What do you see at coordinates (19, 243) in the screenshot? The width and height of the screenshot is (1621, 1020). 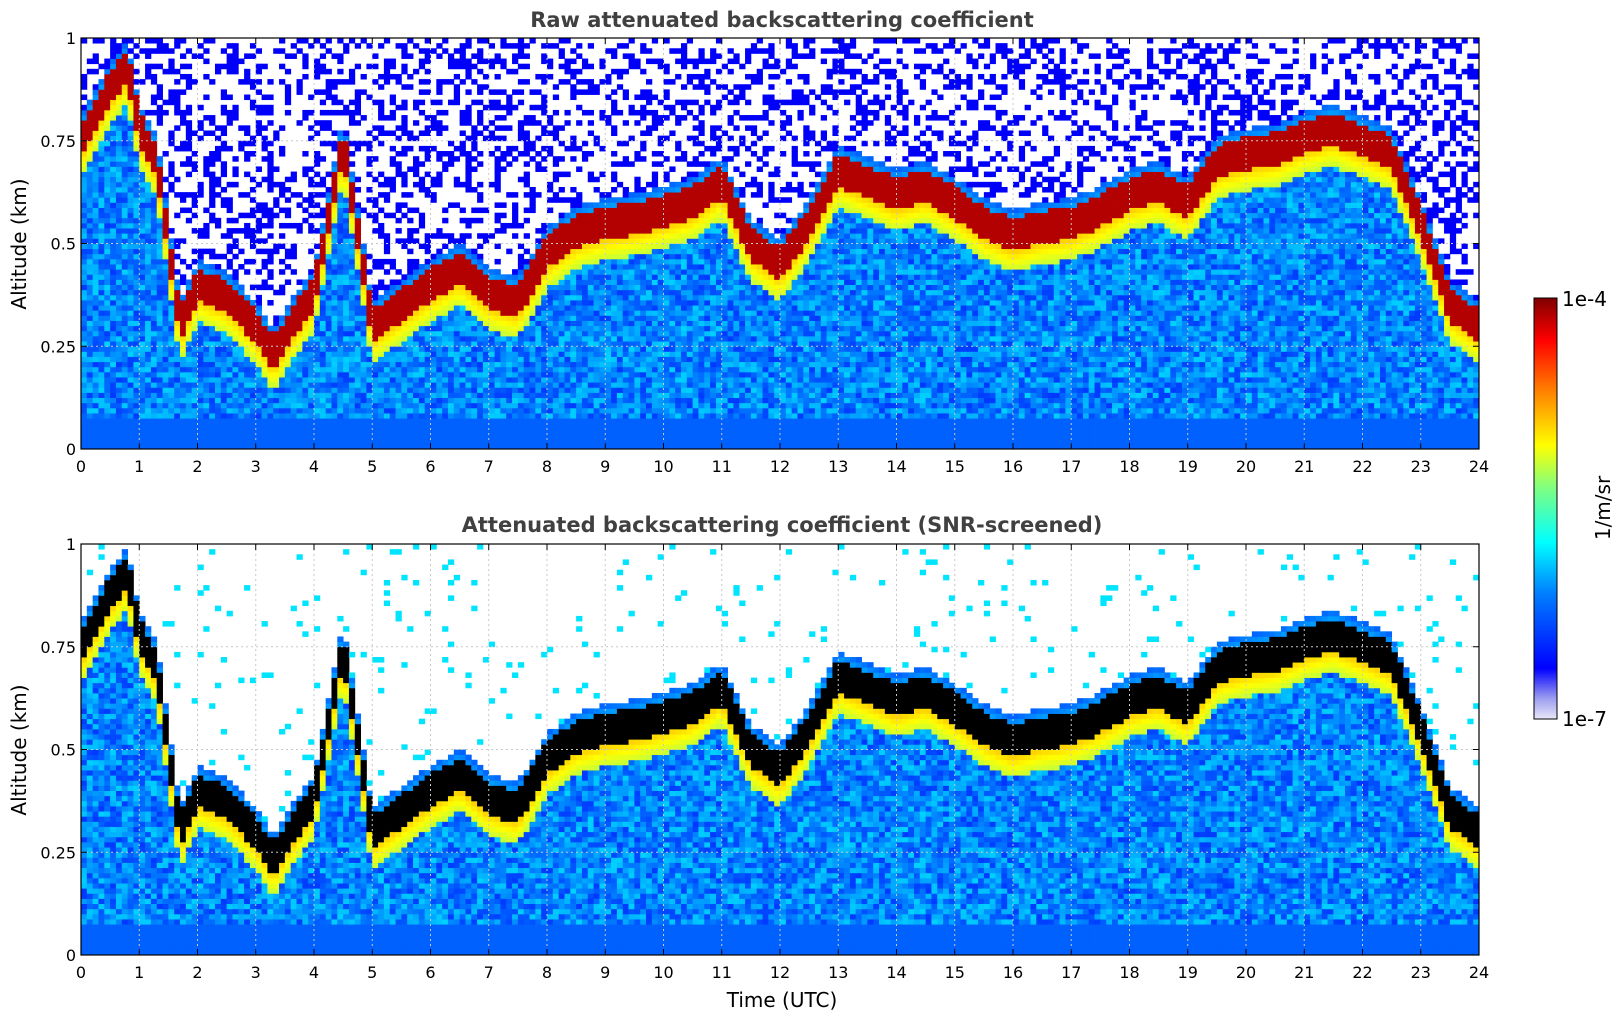 I see `ylabel-raw: Altitude (km)` at bounding box center [19, 243].